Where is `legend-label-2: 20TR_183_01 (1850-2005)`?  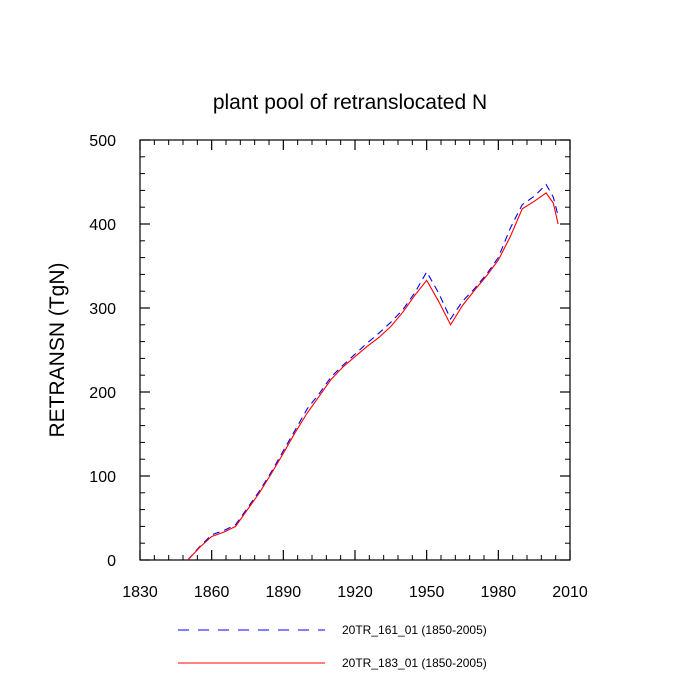
legend-label-2: 20TR_183_01 (1850-2005) is located at coordinates (414, 663).